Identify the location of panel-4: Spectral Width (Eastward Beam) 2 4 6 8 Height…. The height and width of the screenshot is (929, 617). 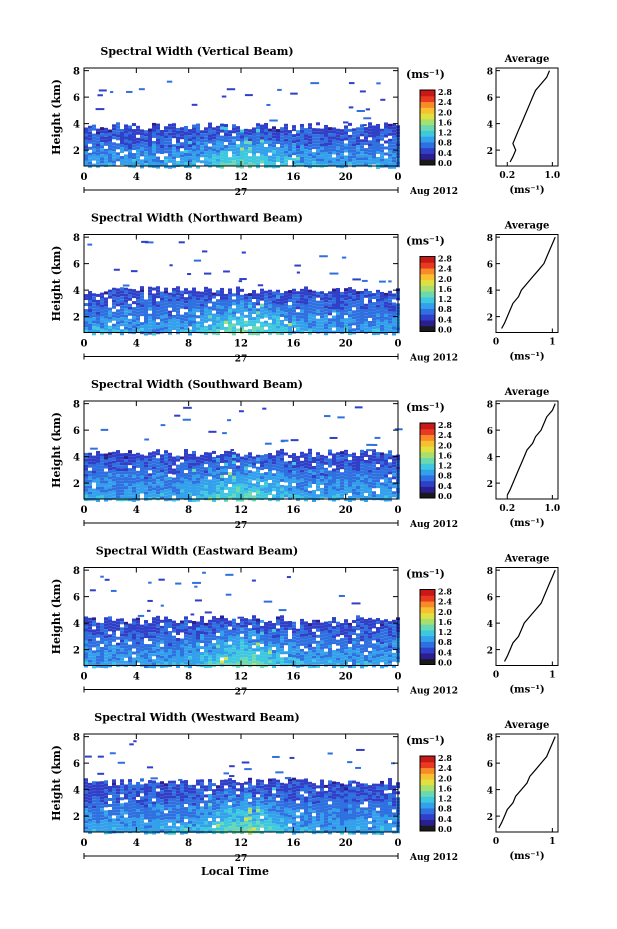
(304, 621).